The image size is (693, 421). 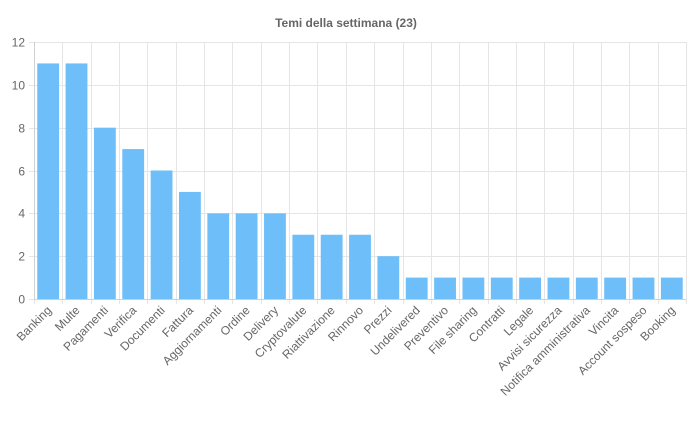 I want to click on bar-cryptovalute, so click(x=303, y=266).